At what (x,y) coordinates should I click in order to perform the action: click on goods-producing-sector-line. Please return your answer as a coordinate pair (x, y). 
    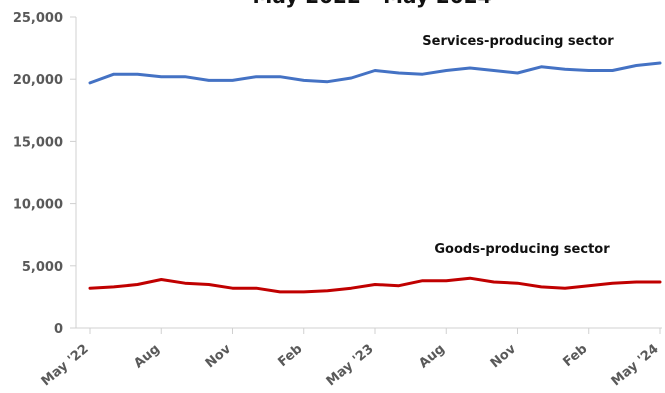
    Looking at the image, I should click on (375, 285).